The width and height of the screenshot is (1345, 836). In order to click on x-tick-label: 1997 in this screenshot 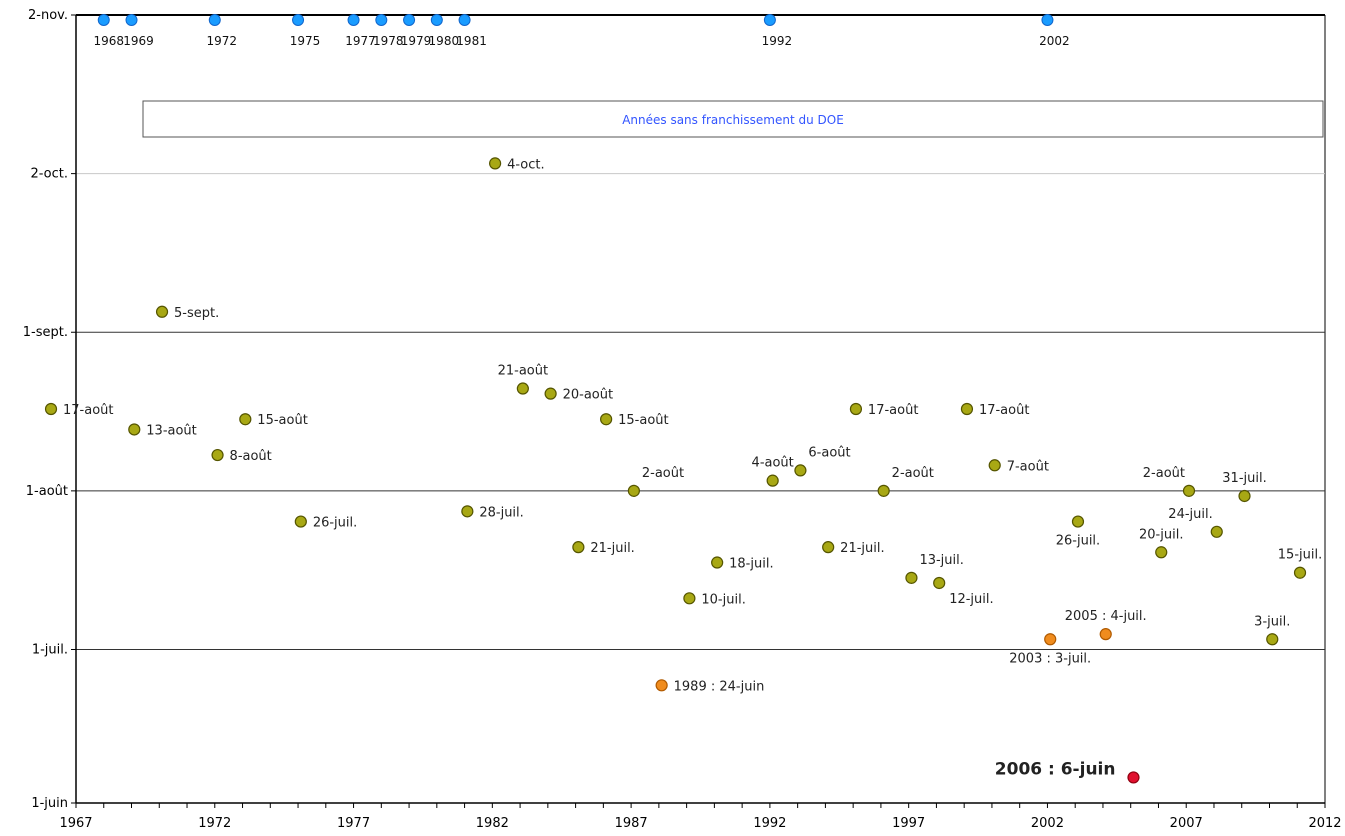, I will do `click(908, 823)`.